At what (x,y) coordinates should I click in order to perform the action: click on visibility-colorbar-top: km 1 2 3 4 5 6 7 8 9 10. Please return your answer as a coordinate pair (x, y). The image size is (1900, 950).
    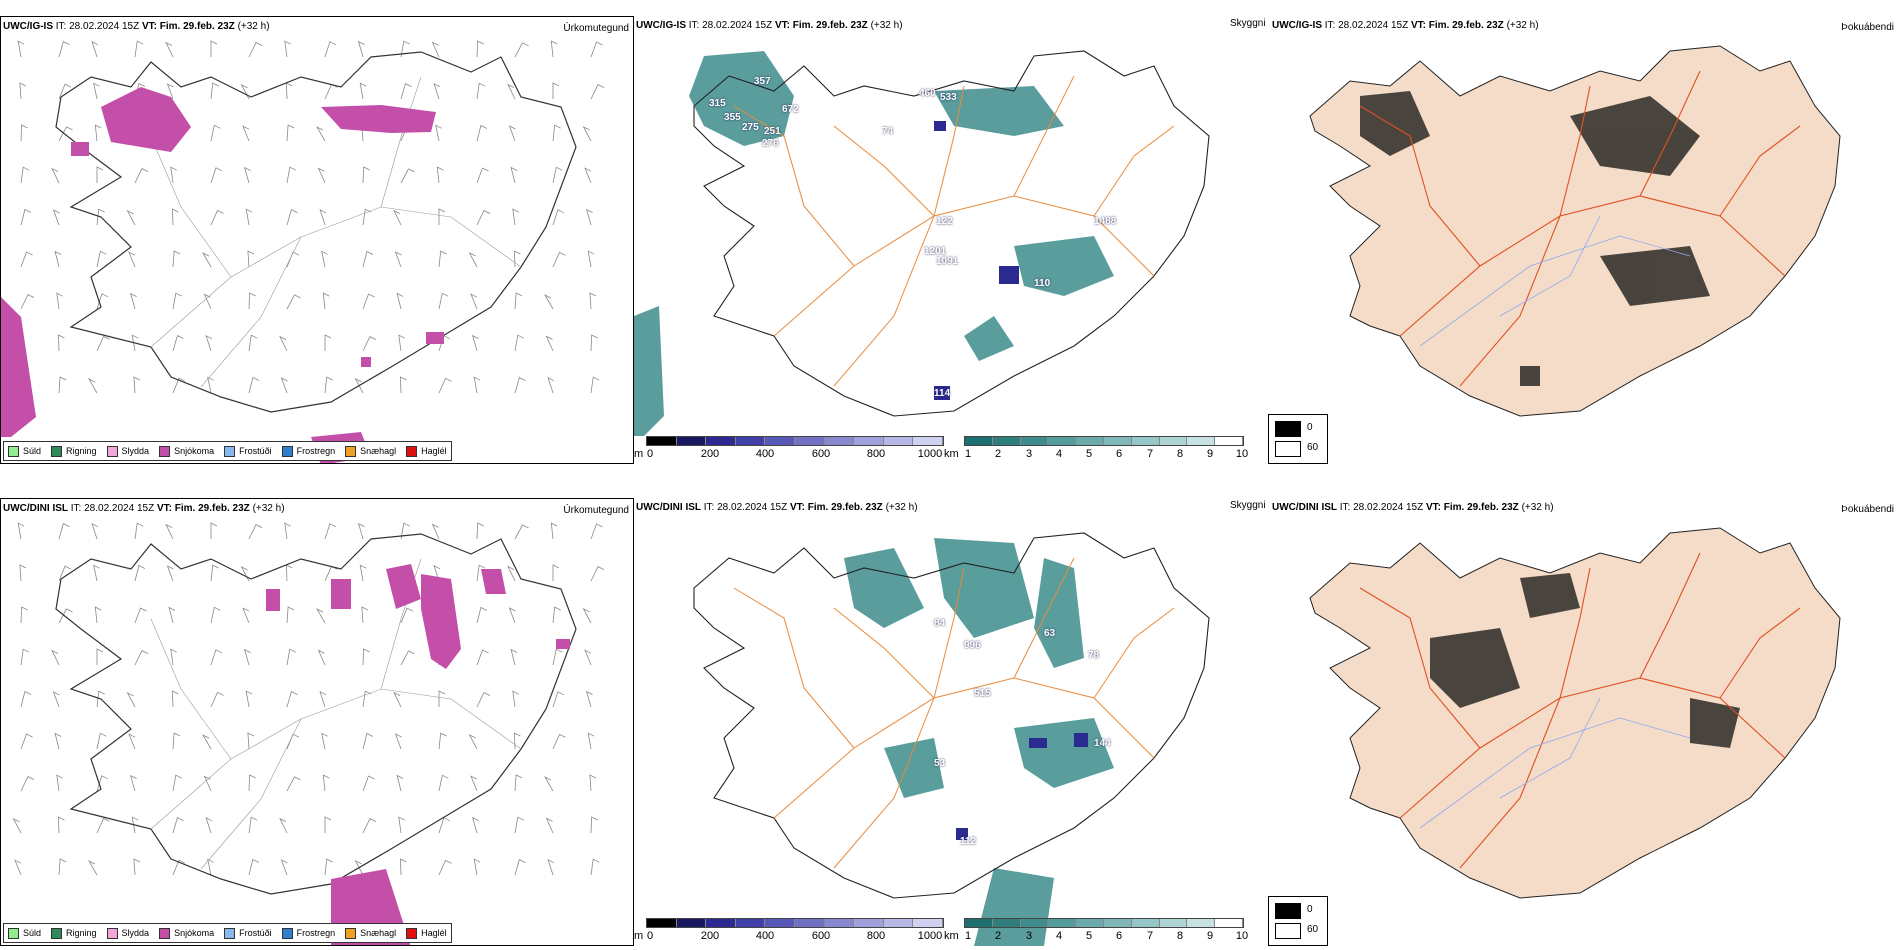
    Looking at the image, I should click on (1104, 451).